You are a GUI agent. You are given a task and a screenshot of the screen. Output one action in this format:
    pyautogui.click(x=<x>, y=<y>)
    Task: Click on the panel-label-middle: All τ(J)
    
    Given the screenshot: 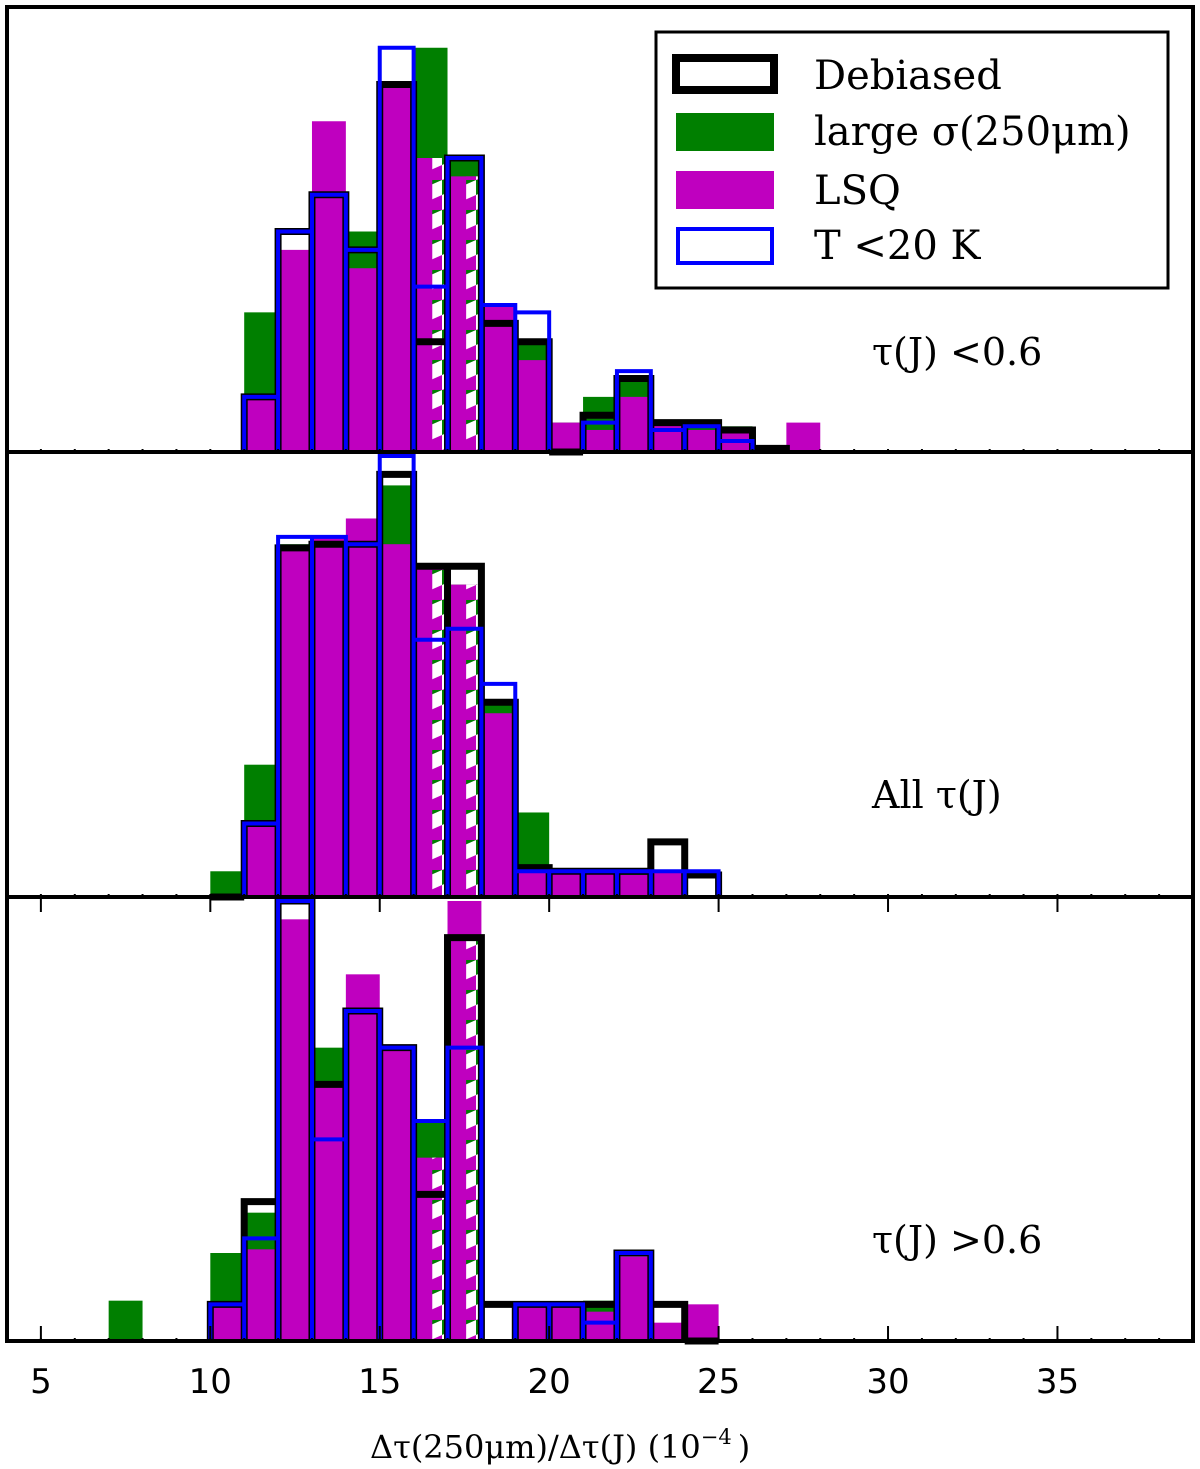 What is the action you would take?
    pyautogui.click(x=936, y=795)
    